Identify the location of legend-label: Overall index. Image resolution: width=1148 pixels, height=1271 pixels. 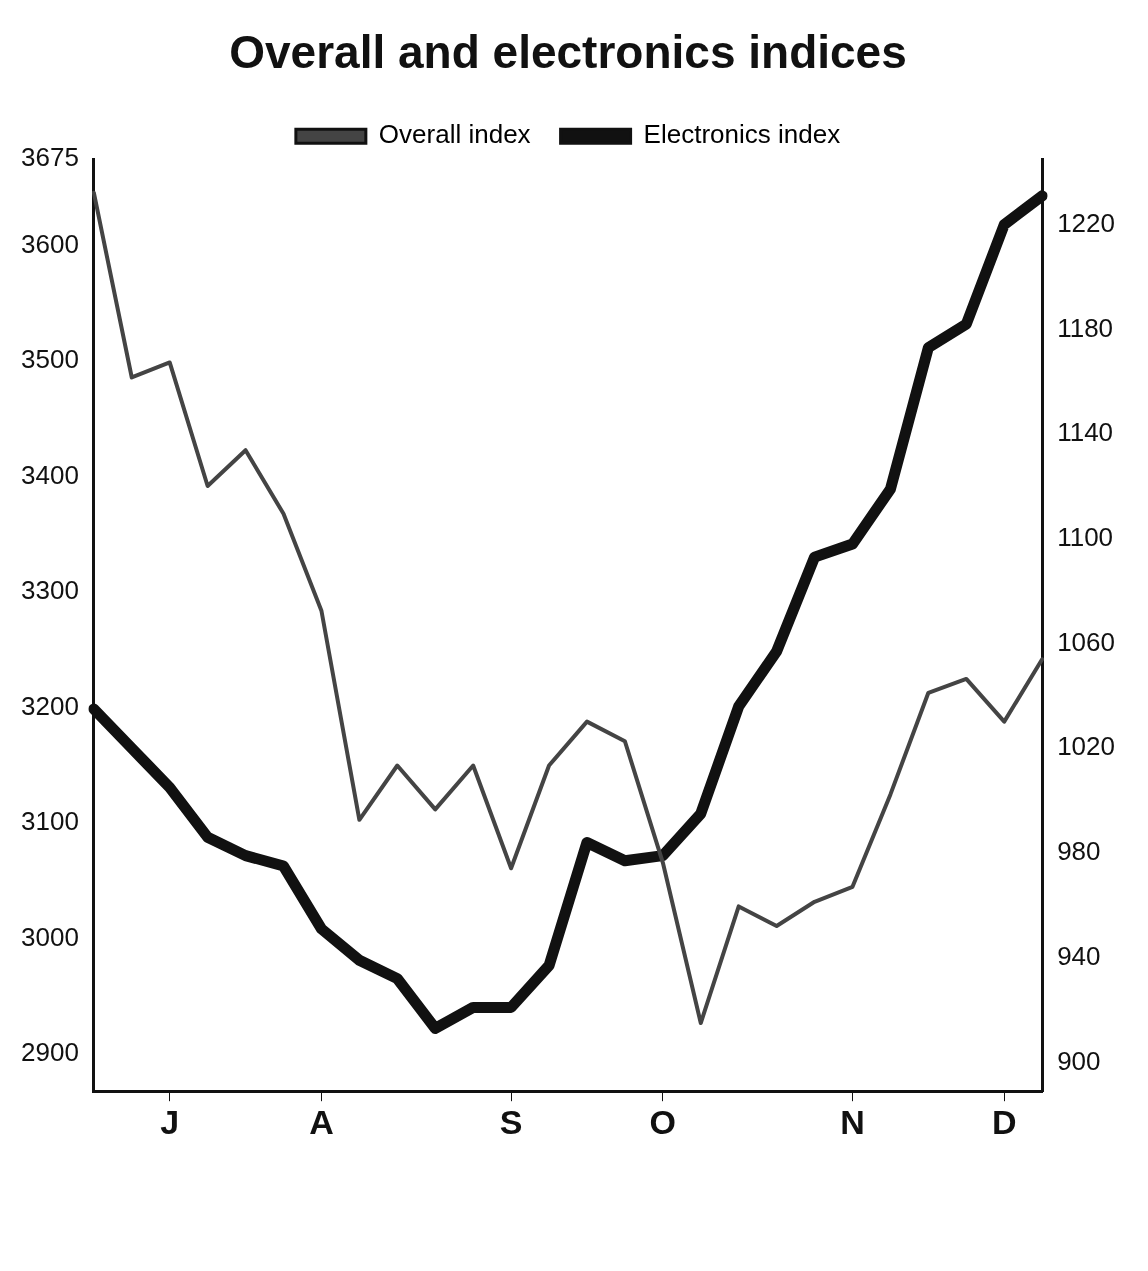
(454, 134).